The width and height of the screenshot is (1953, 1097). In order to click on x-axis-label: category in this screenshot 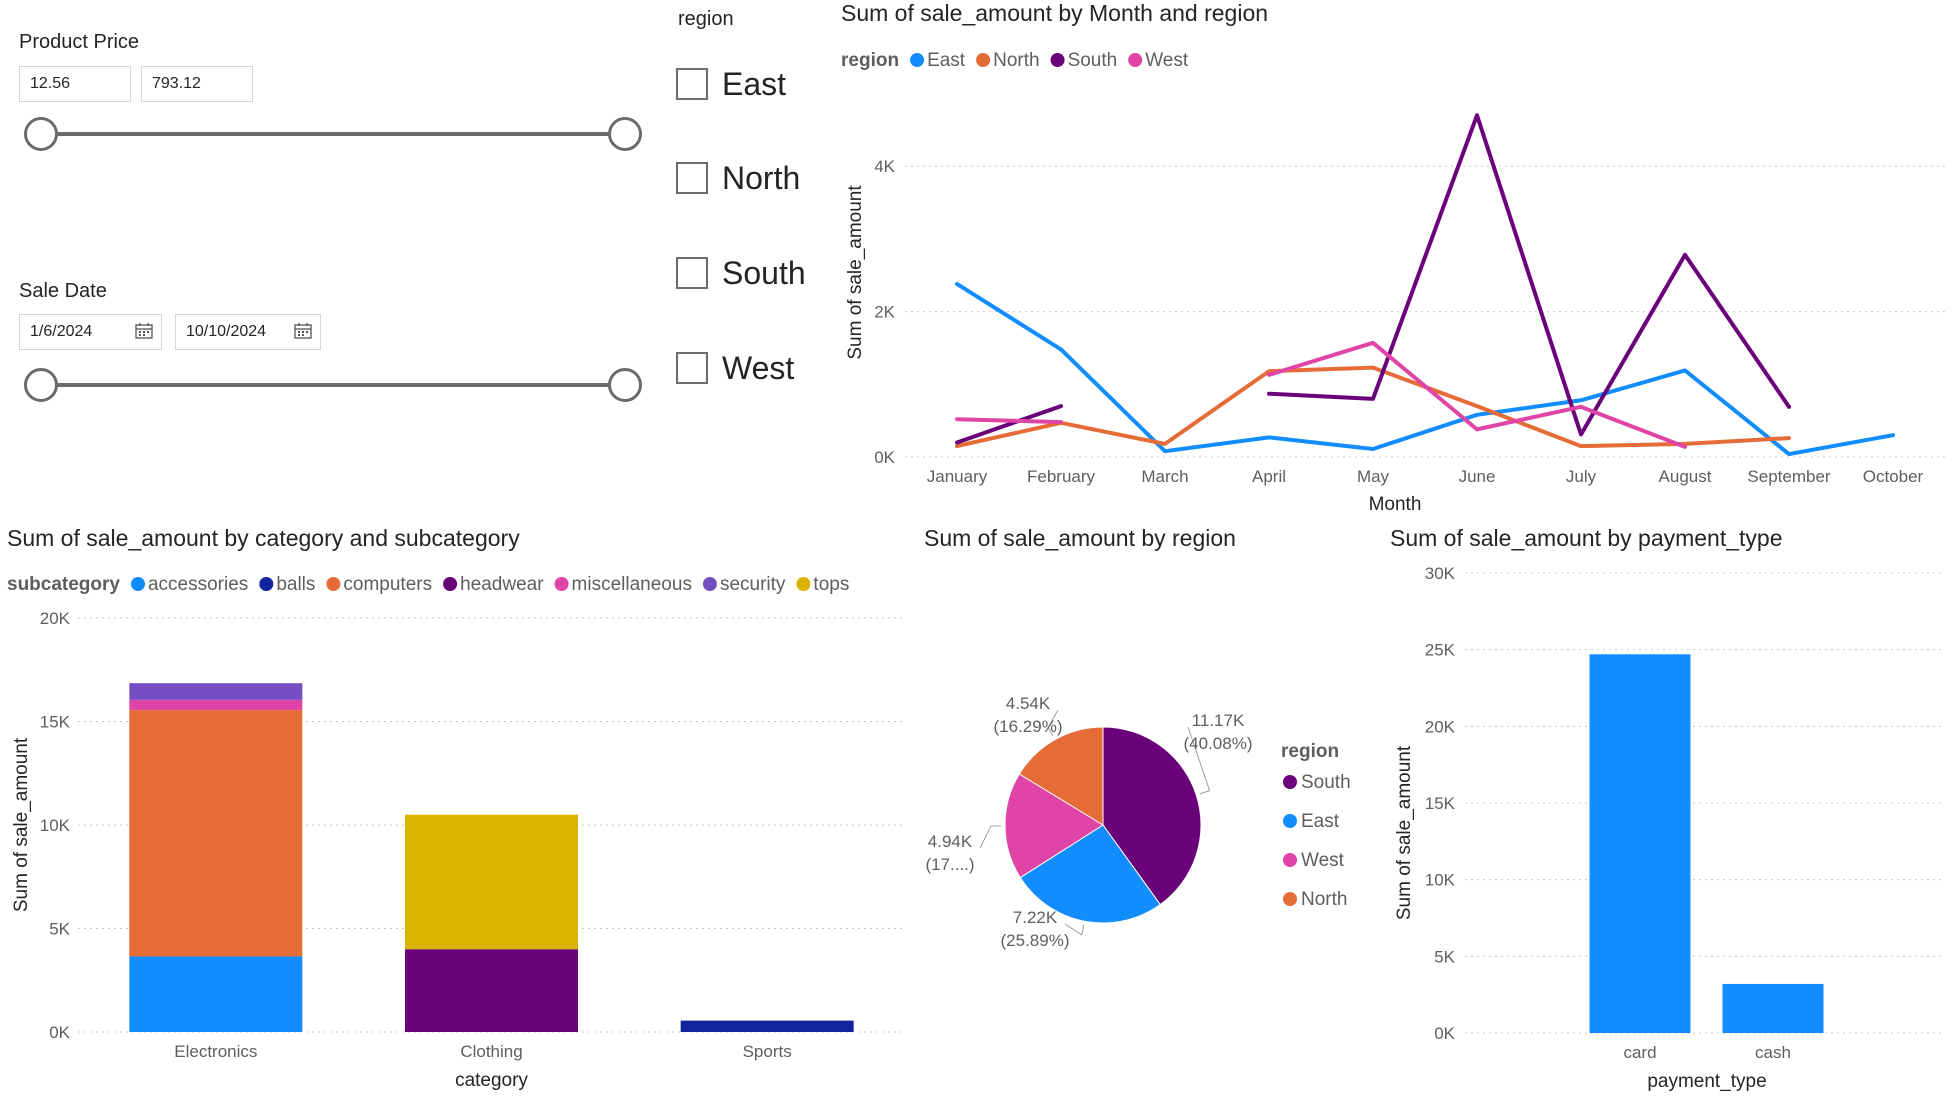, I will do `click(491, 1080)`.